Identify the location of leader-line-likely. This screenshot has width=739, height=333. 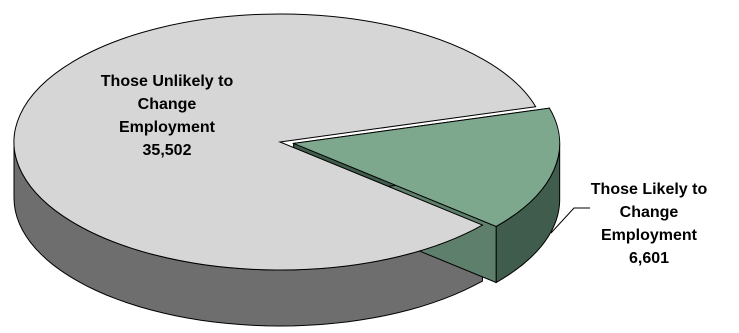
(570, 220).